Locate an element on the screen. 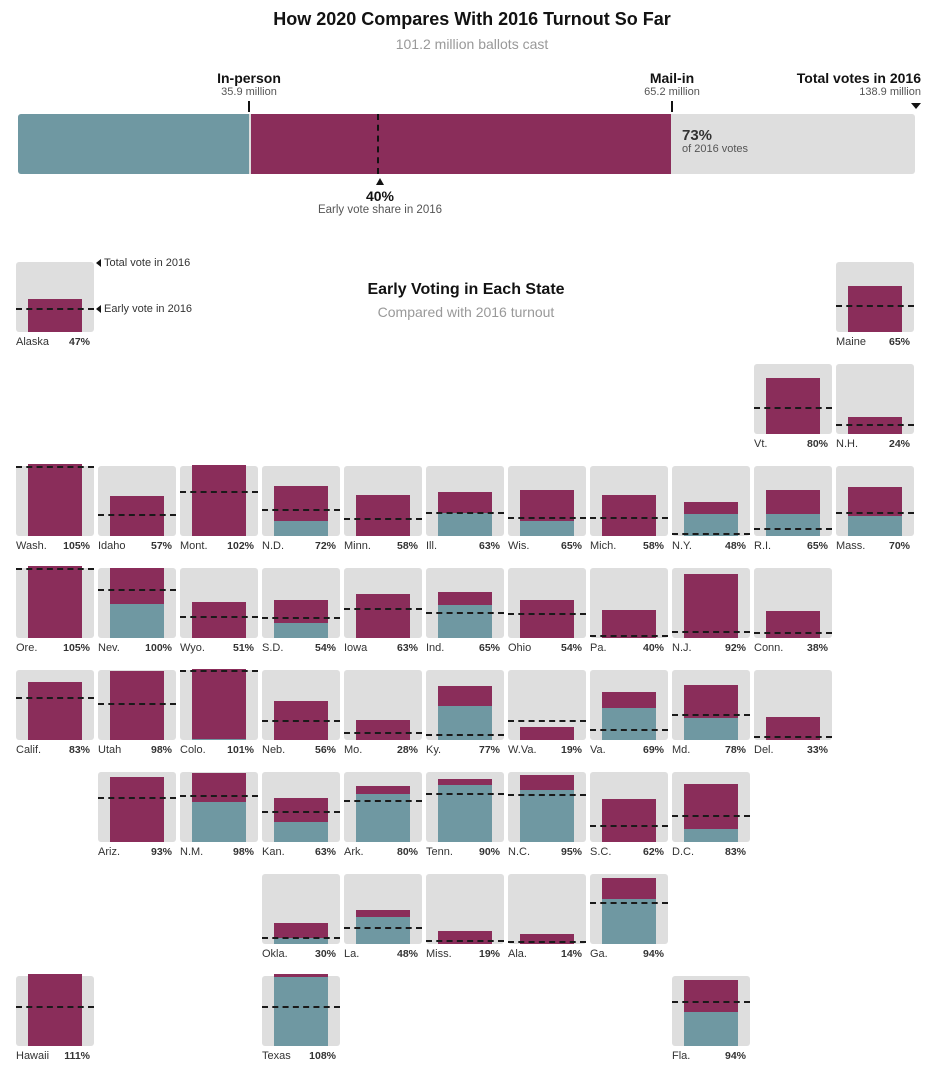  state-name: W.Va. is located at coordinates (522, 750).